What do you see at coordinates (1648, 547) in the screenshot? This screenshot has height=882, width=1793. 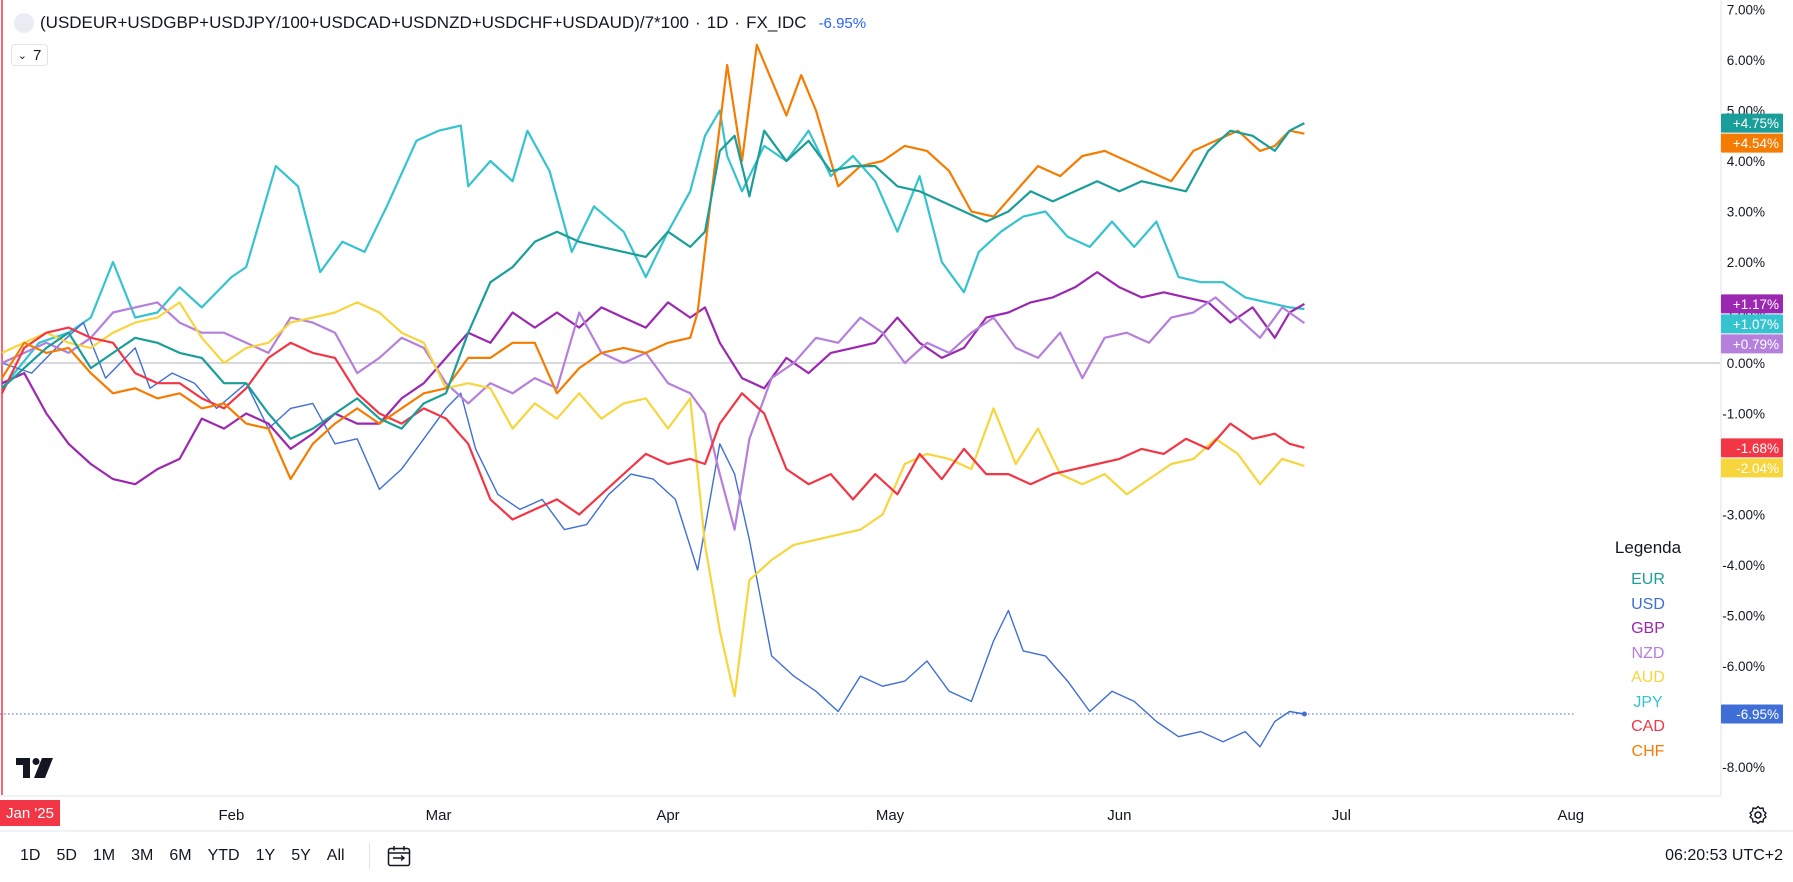 I see `legend-title: Legenda` at bounding box center [1648, 547].